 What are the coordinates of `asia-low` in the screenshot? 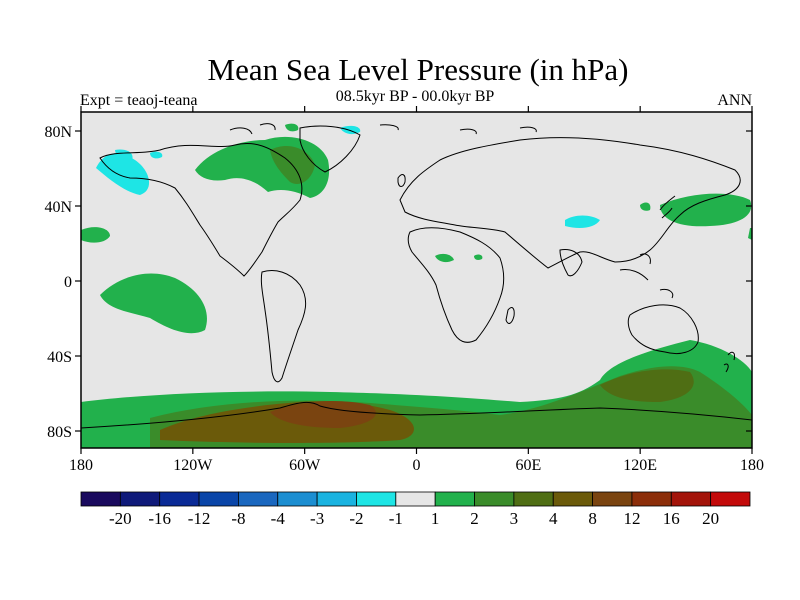 It's located at (582, 221).